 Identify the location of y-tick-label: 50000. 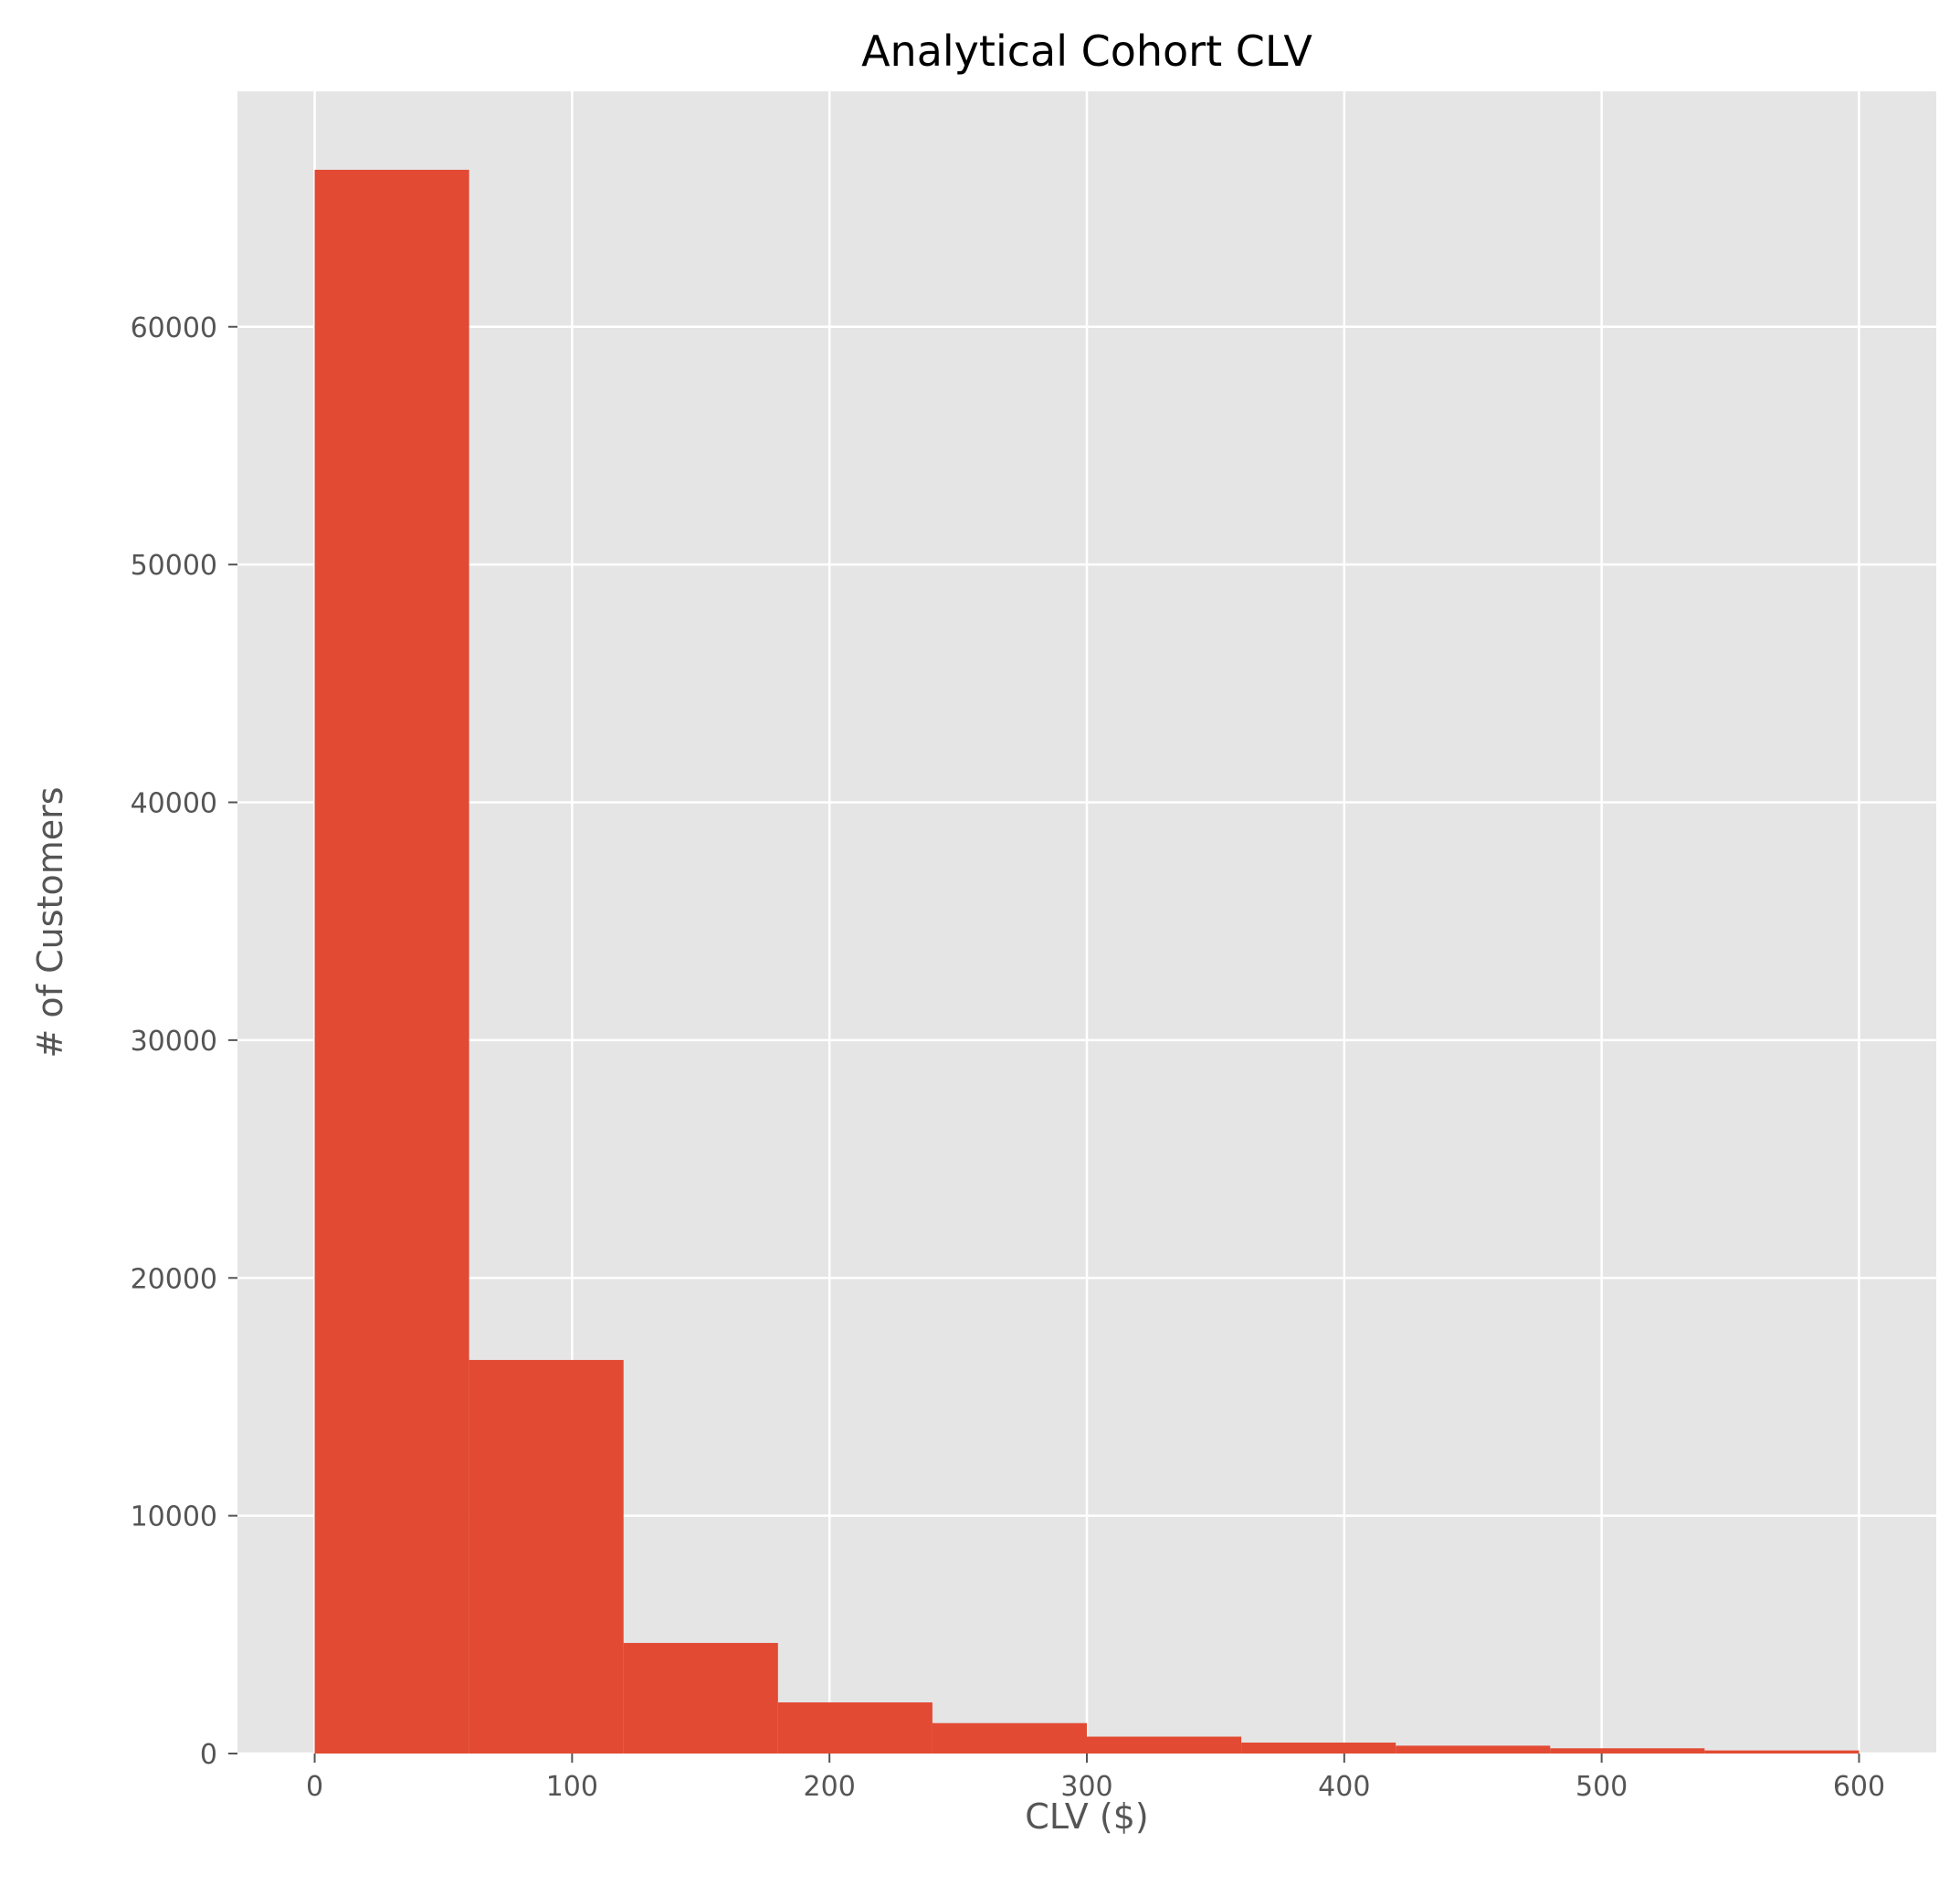
(174, 566).